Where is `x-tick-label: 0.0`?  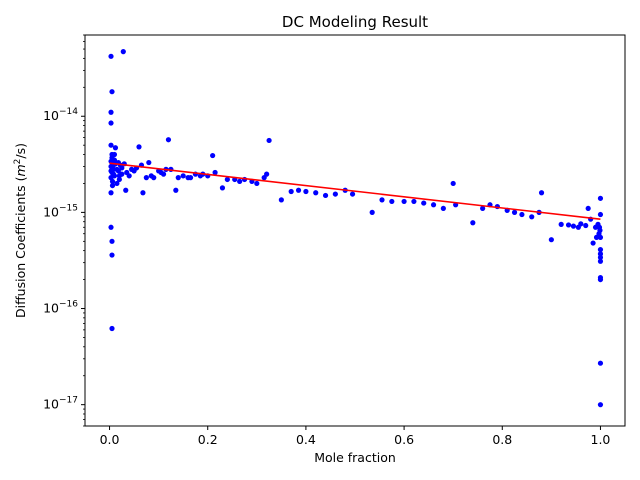
x-tick-label: 0.0 is located at coordinates (110, 439).